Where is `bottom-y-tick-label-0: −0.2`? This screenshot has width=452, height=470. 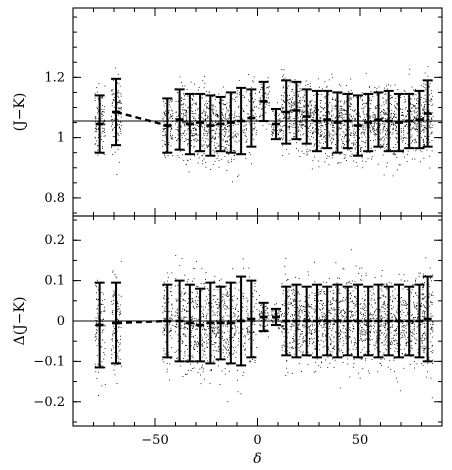
bottom-y-tick-label-0: −0.2 is located at coordinates (49, 402).